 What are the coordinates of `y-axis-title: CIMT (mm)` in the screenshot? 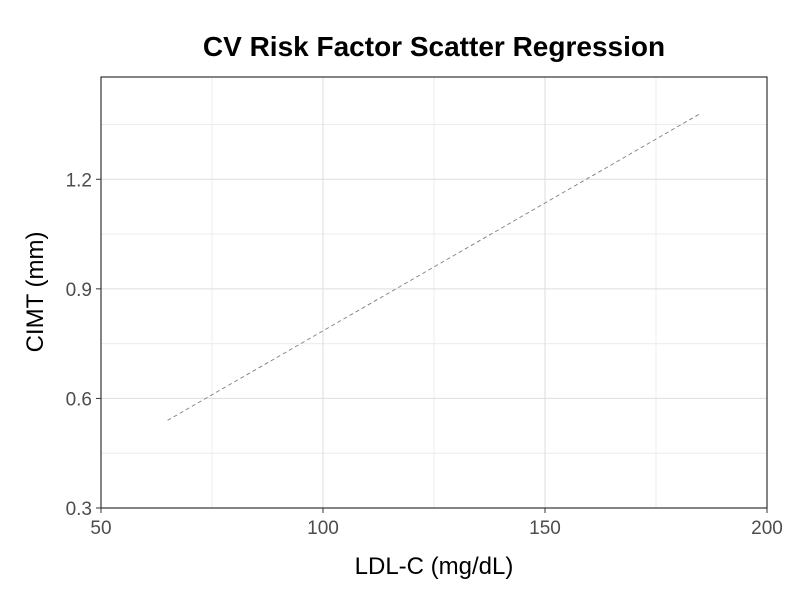 It's located at (35, 292).